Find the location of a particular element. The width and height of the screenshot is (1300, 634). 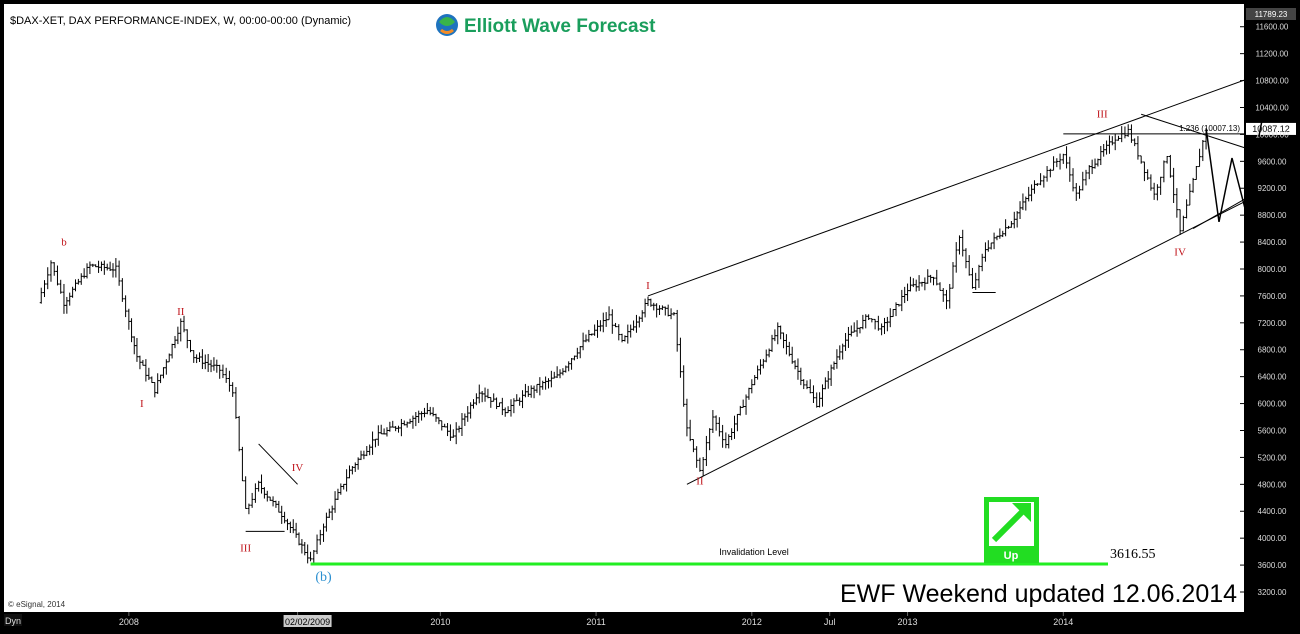

projection-path-group is located at coordinates (1238, 148).